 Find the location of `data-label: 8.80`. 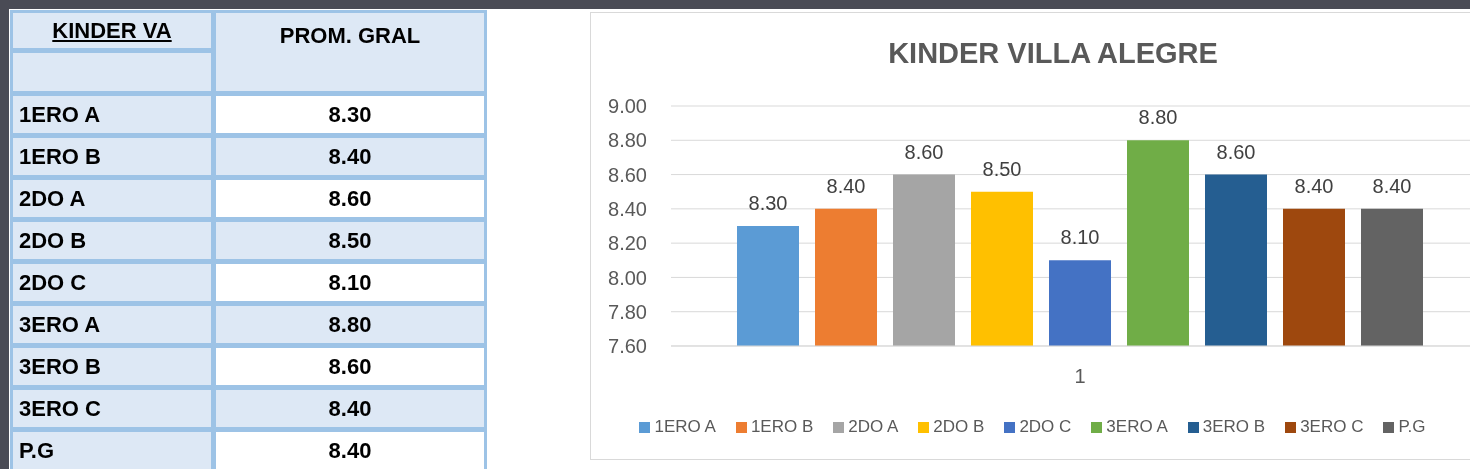

data-label: 8.80 is located at coordinates (1158, 117).